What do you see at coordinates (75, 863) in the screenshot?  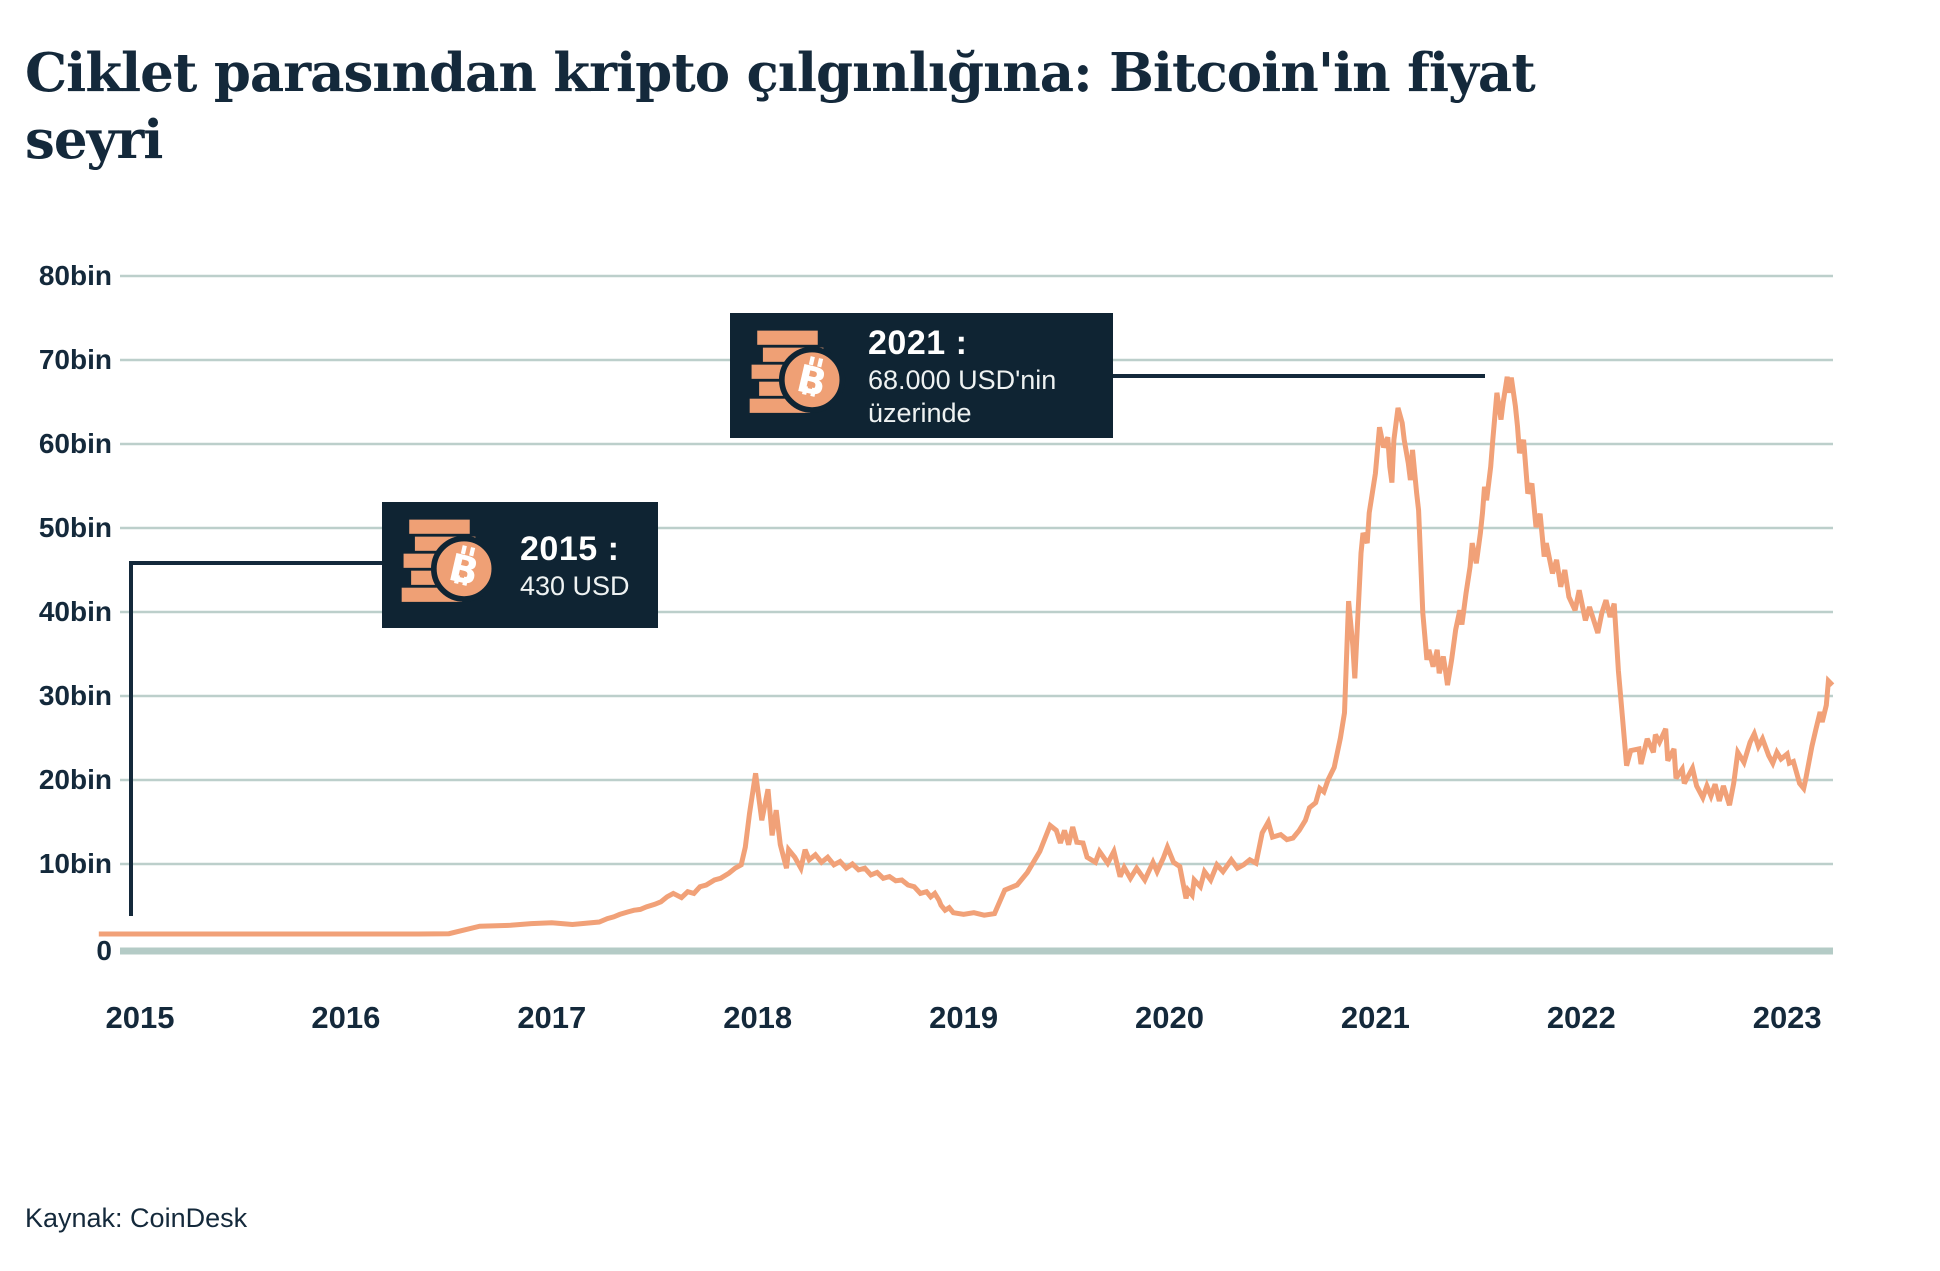 I see `y-axis-label-10bin: 10bin` at bounding box center [75, 863].